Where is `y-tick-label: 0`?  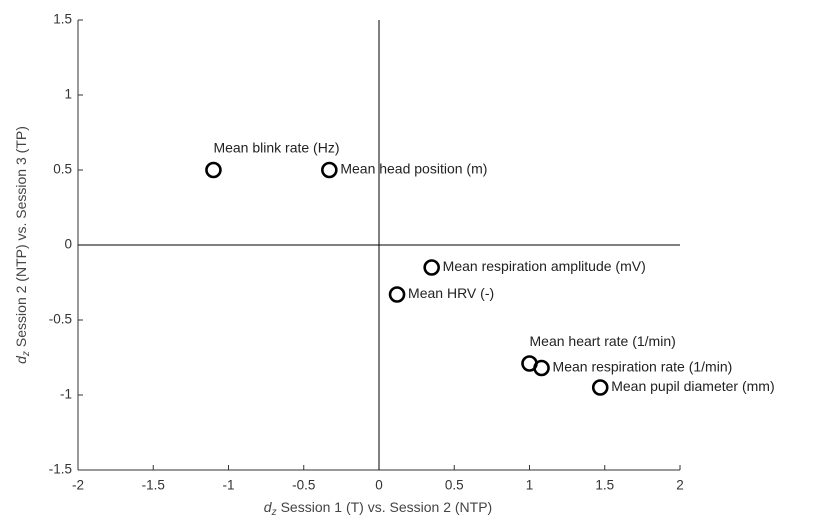
y-tick-label: 0 is located at coordinates (68, 244).